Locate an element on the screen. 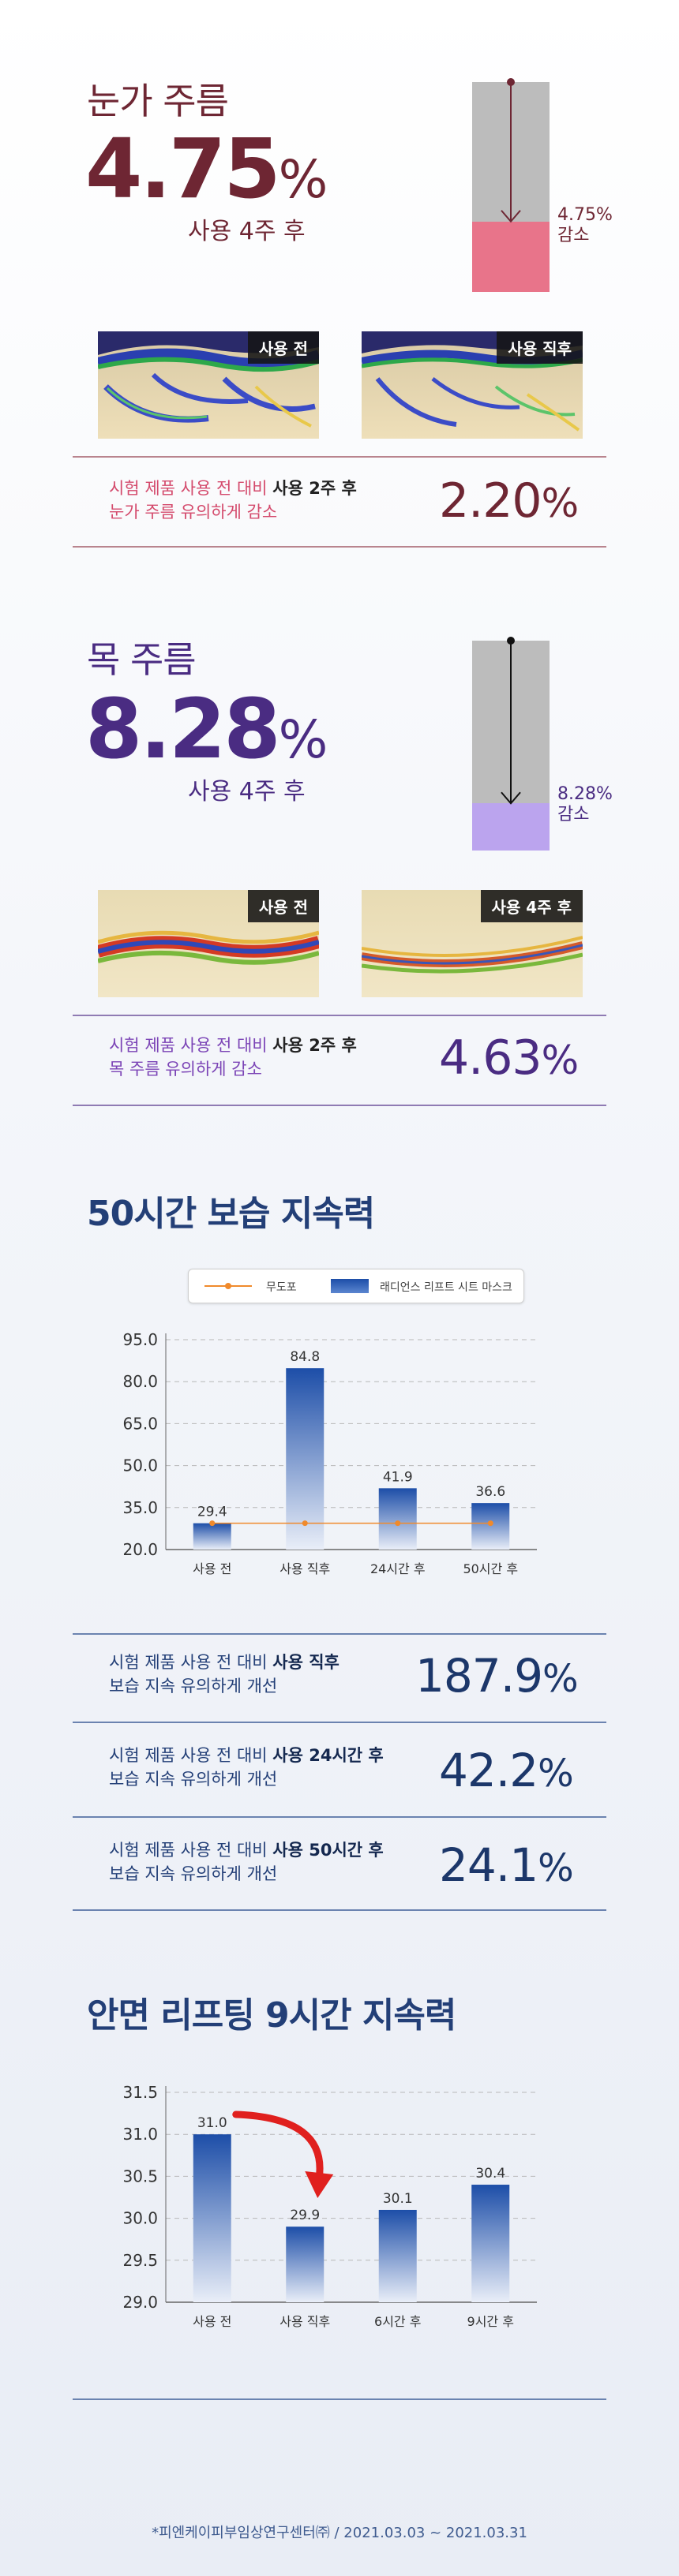  eye-result-line2: 눈가 주름 유의하게 감소 is located at coordinates (193, 512).